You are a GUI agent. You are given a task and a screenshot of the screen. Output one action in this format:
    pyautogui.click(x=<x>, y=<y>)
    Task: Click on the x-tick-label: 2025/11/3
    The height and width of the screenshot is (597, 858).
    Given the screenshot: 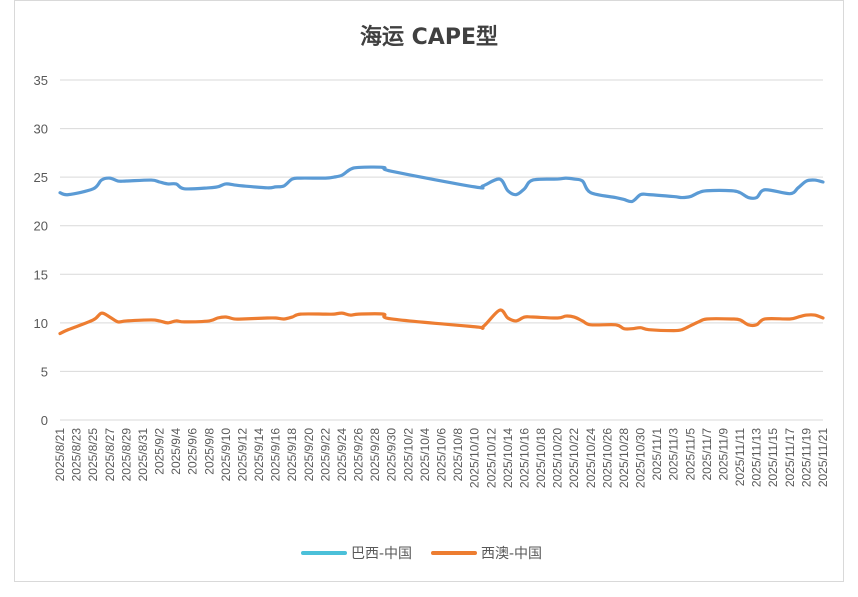 What is the action you would take?
    pyautogui.click(x=674, y=454)
    